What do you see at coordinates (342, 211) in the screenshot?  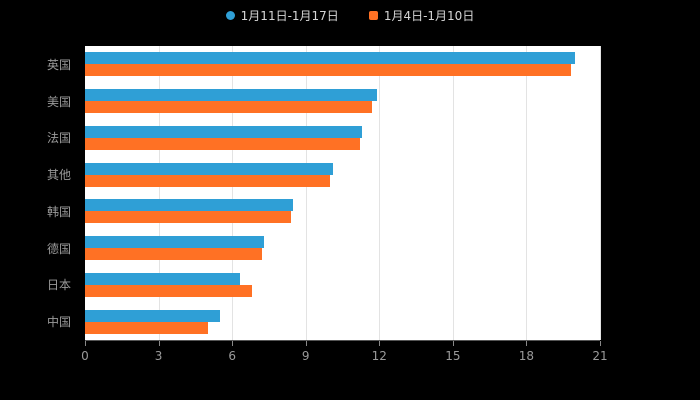 I see `bar-group-韩国` at bounding box center [342, 211].